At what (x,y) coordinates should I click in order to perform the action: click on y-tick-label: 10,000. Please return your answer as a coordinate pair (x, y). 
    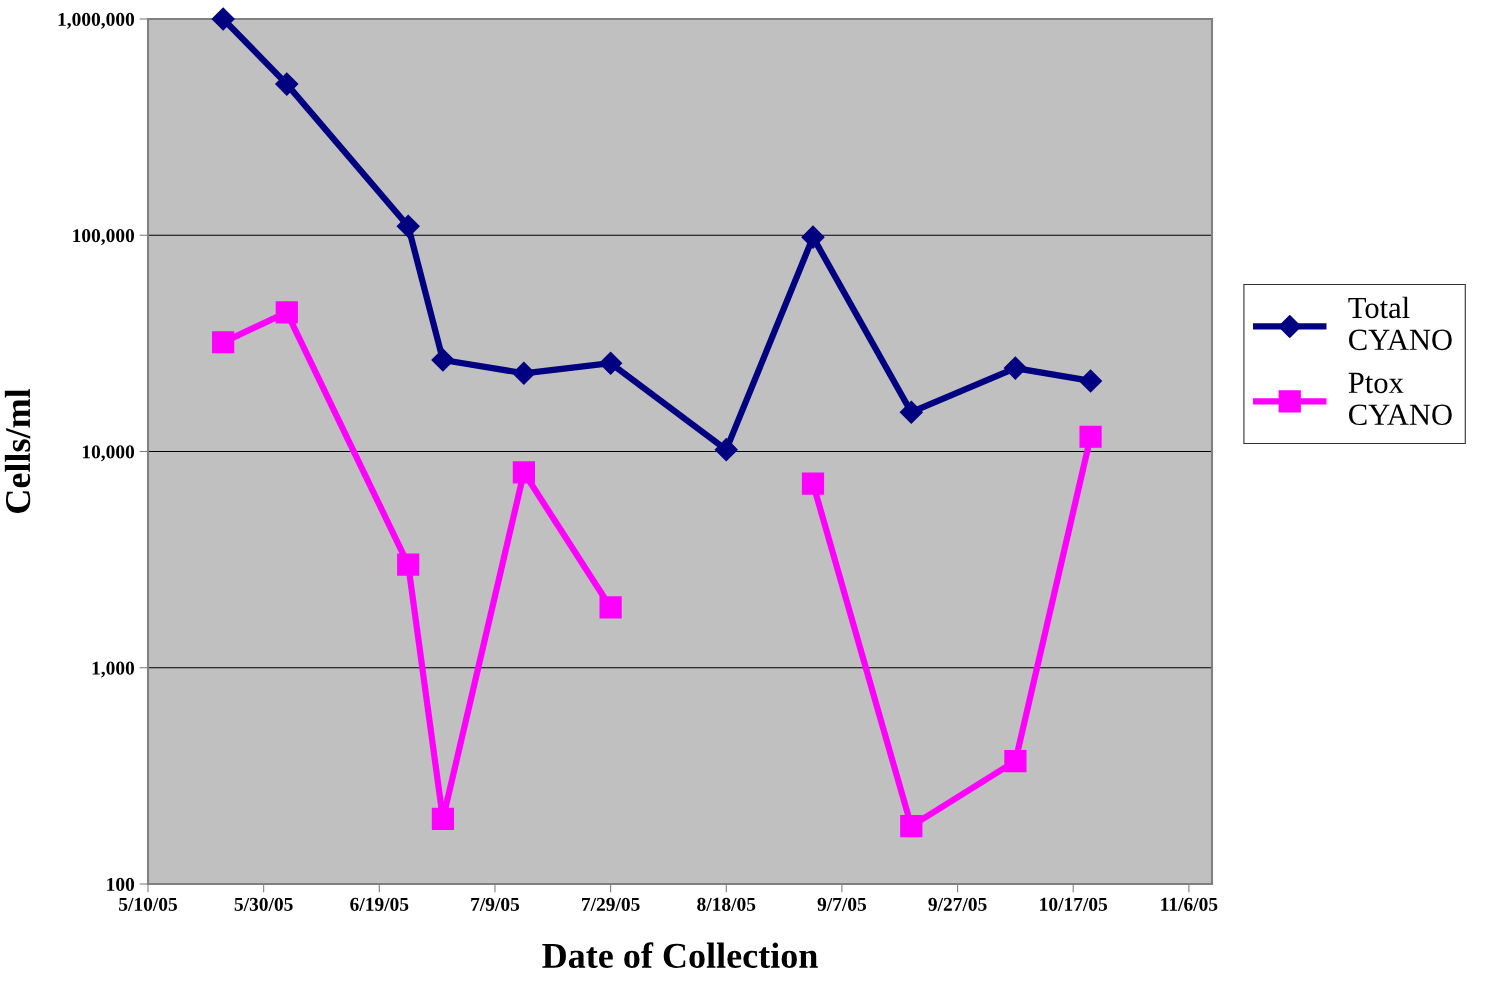
    Looking at the image, I should click on (108, 453).